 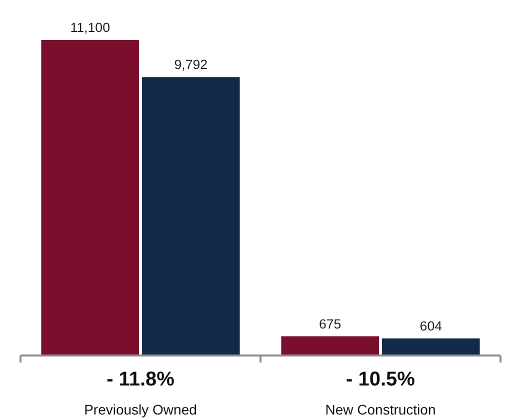 What do you see at coordinates (90, 27) in the screenshot?
I see `data-label: 11,100` at bounding box center [90, 27].